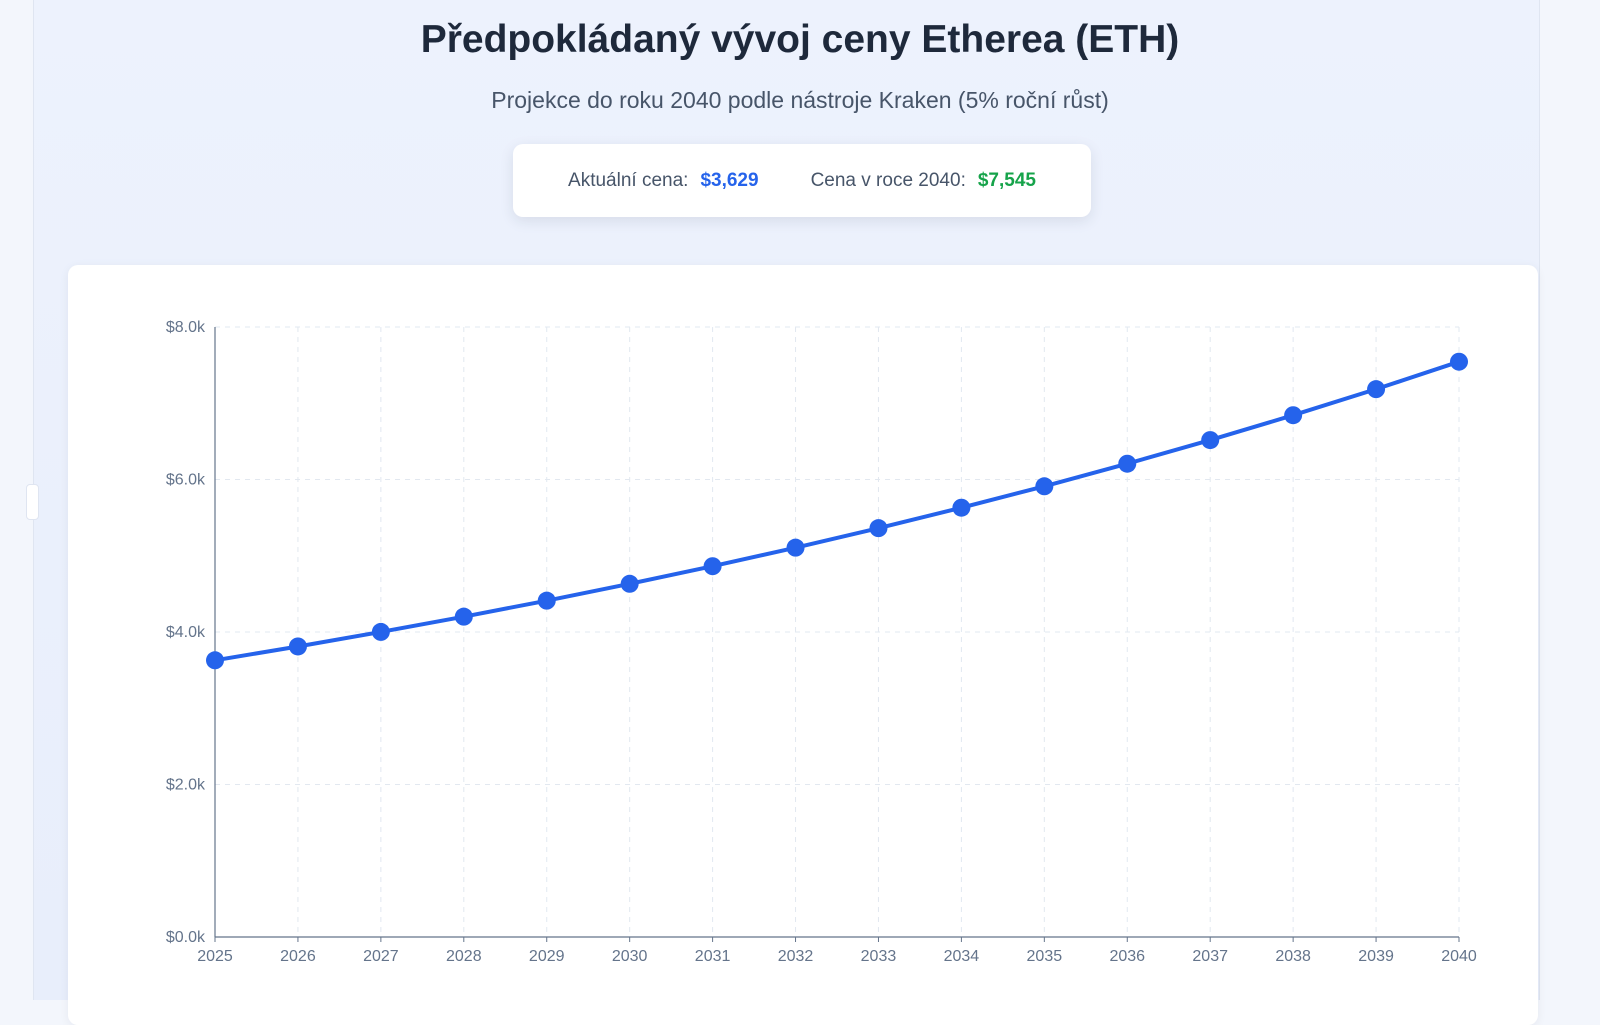 This screenshot has width=1600, height=1025. What do you see at coordinates (796, 956) in the screenshot?
I see `x-tick-label: 2032` at bounding box center [796, 956].